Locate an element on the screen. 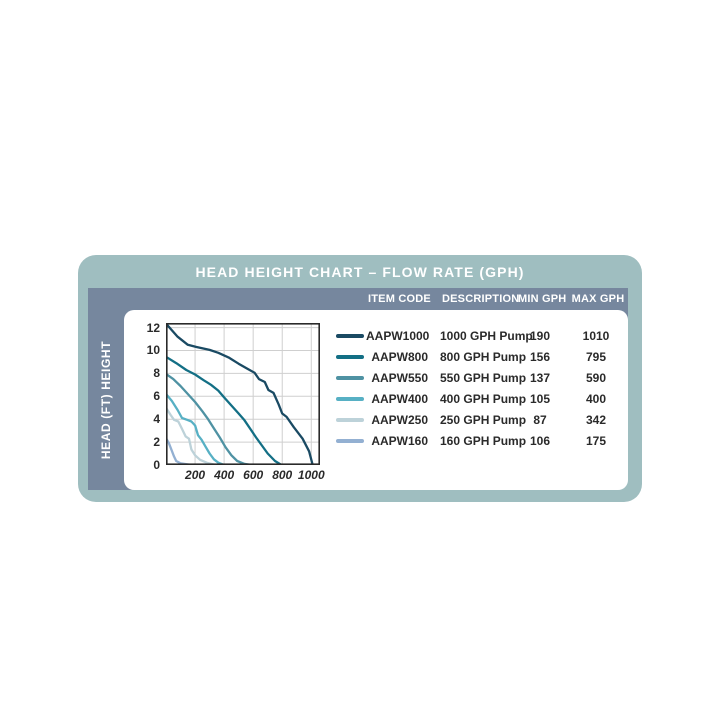 The width and height of the screenshot is (720, 720). cell-description: 250 GPH Pump is located at coordinates (483, 419).